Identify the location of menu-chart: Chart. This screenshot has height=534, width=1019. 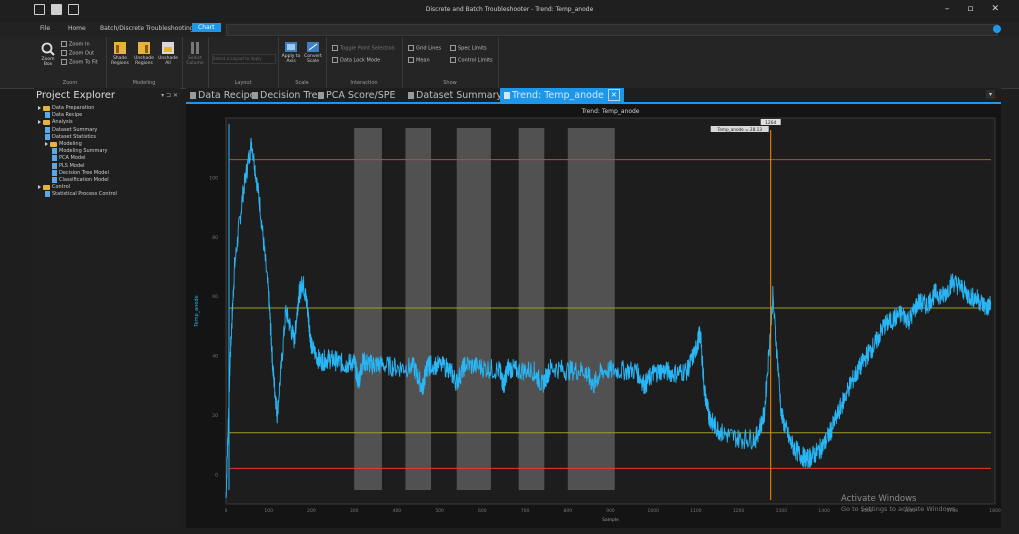
(206, 27).